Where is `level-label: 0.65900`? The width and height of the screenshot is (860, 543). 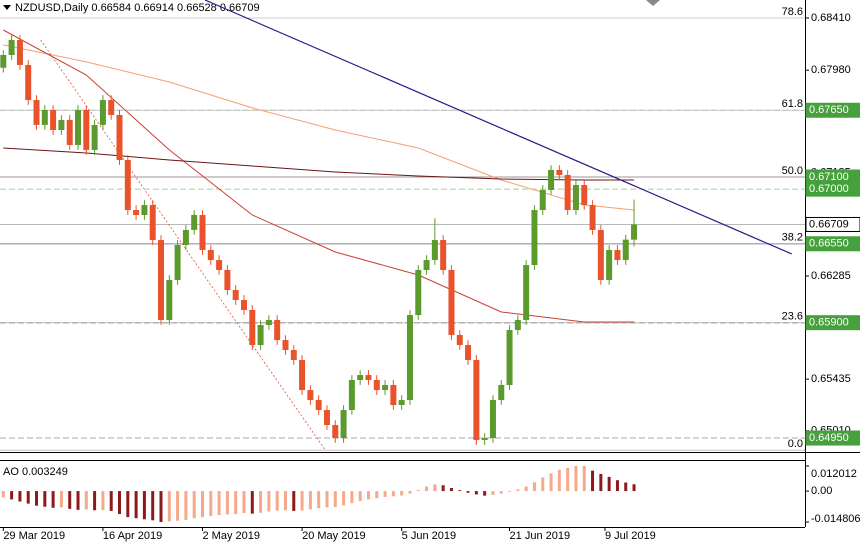
level-label: 0.65900 is located at coordinates (829, 323).